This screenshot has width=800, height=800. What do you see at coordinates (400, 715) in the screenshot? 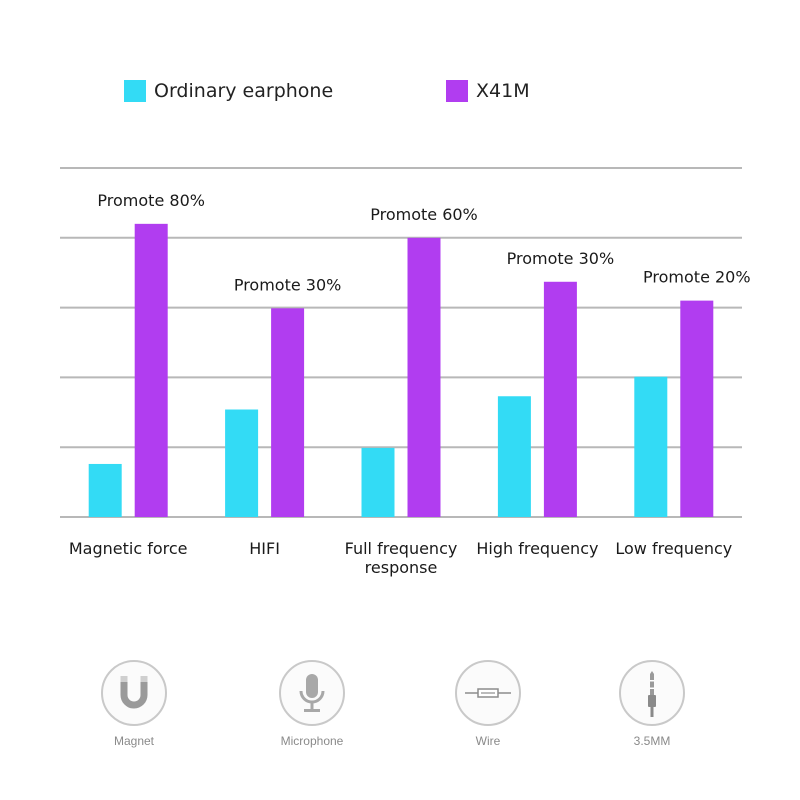
I see `feature-row: Magnet Microphone Wire` at bounding box center [400, 715].